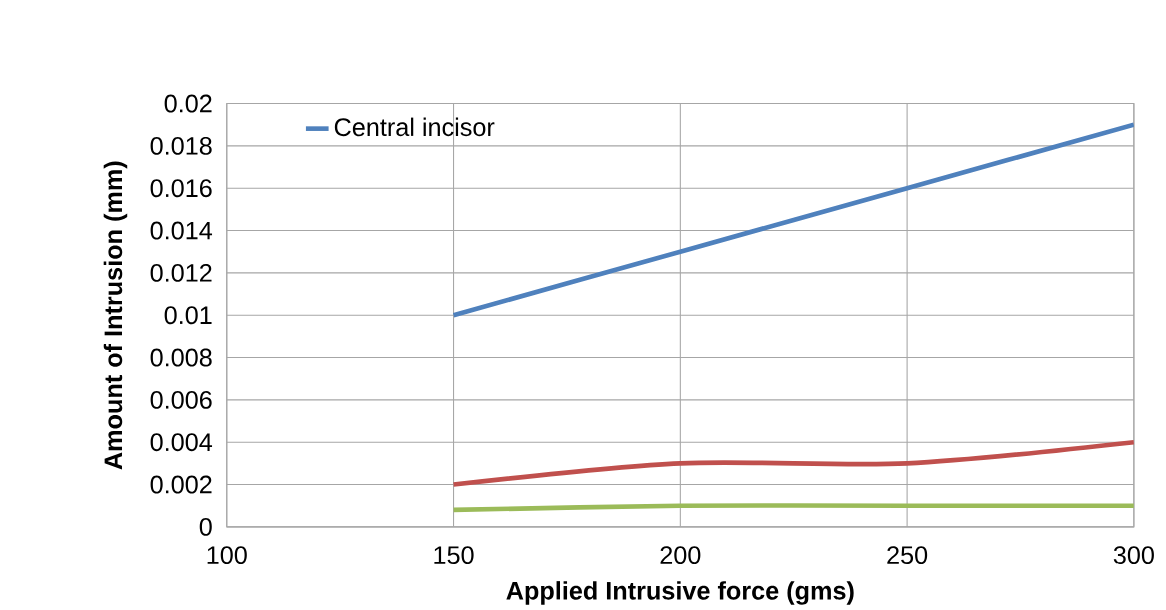  What do you see at coordinates (181, 484) in the screenshot?
I see `y-tick-label: 0.002` at bounding box center [181, 484].